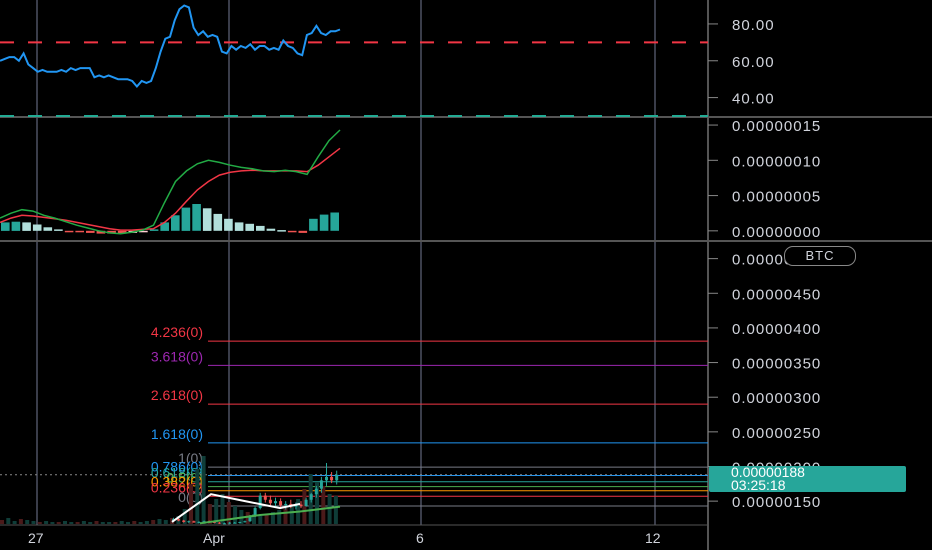  Describe the element at coordinates (177, 434) in the screenshot. I see `fib-level-label: 1.618(0)` at that location.